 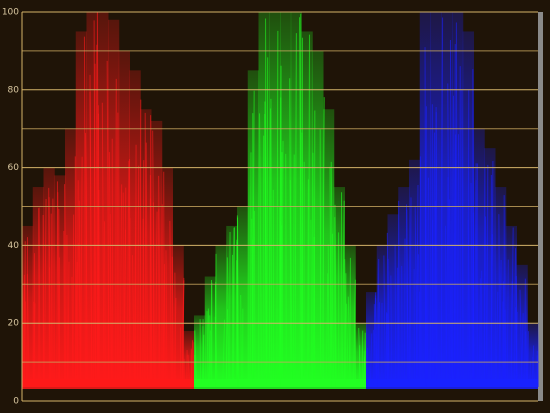 What do you see at coordinates (14, 246) in the screenshot?
I see `y-tick-label: 40` at bounding box center [14, 246].